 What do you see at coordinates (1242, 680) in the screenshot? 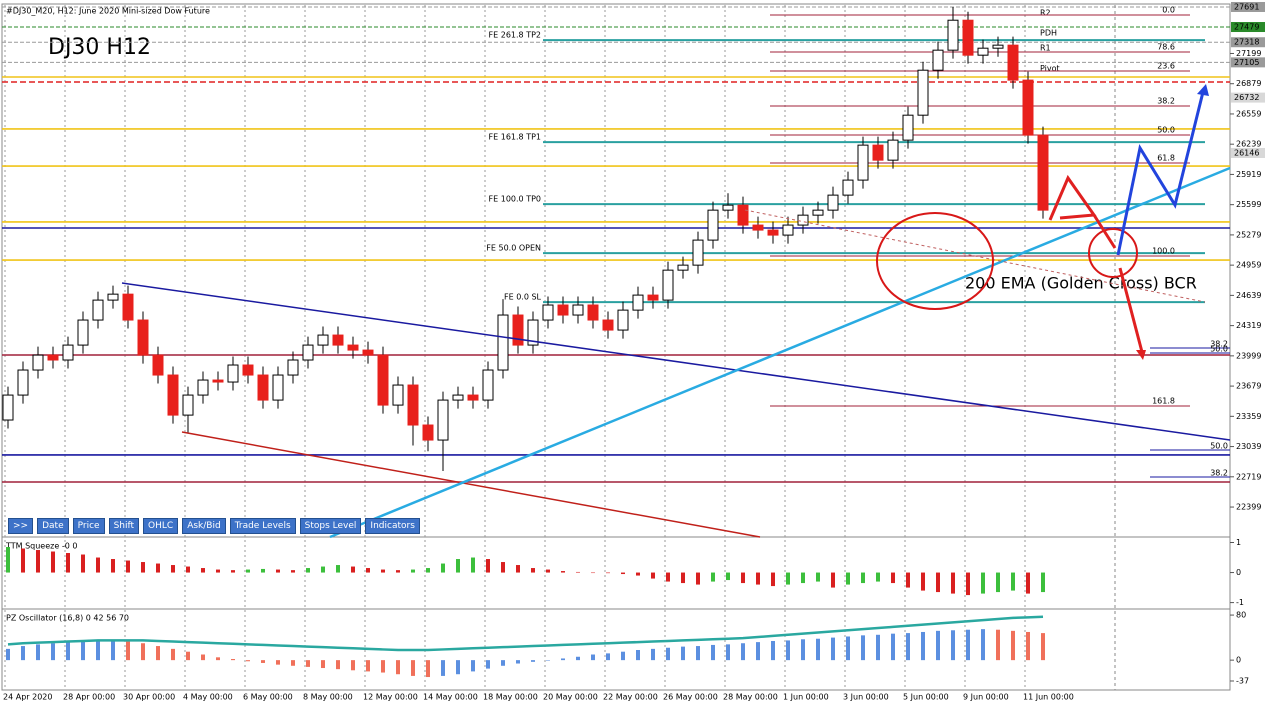
I see `y-tick-label: -37` at bounding box center [1242, 680].